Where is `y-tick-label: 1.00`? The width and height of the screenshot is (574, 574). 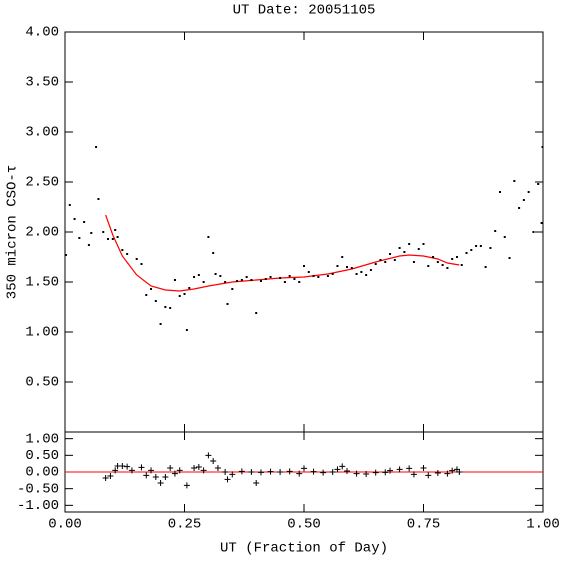 y-tick-label: 1.00 is located at coordinates (42, 439).